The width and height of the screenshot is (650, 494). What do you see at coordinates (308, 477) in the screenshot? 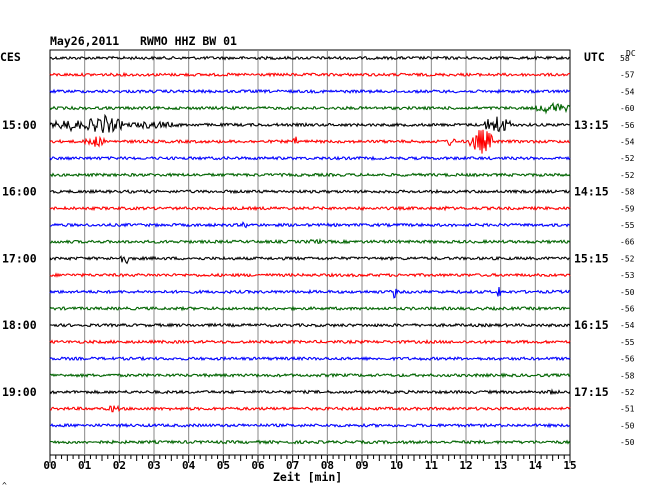
I see `x-axis-title: Zeit [min]` at bounding box center [308, 477].